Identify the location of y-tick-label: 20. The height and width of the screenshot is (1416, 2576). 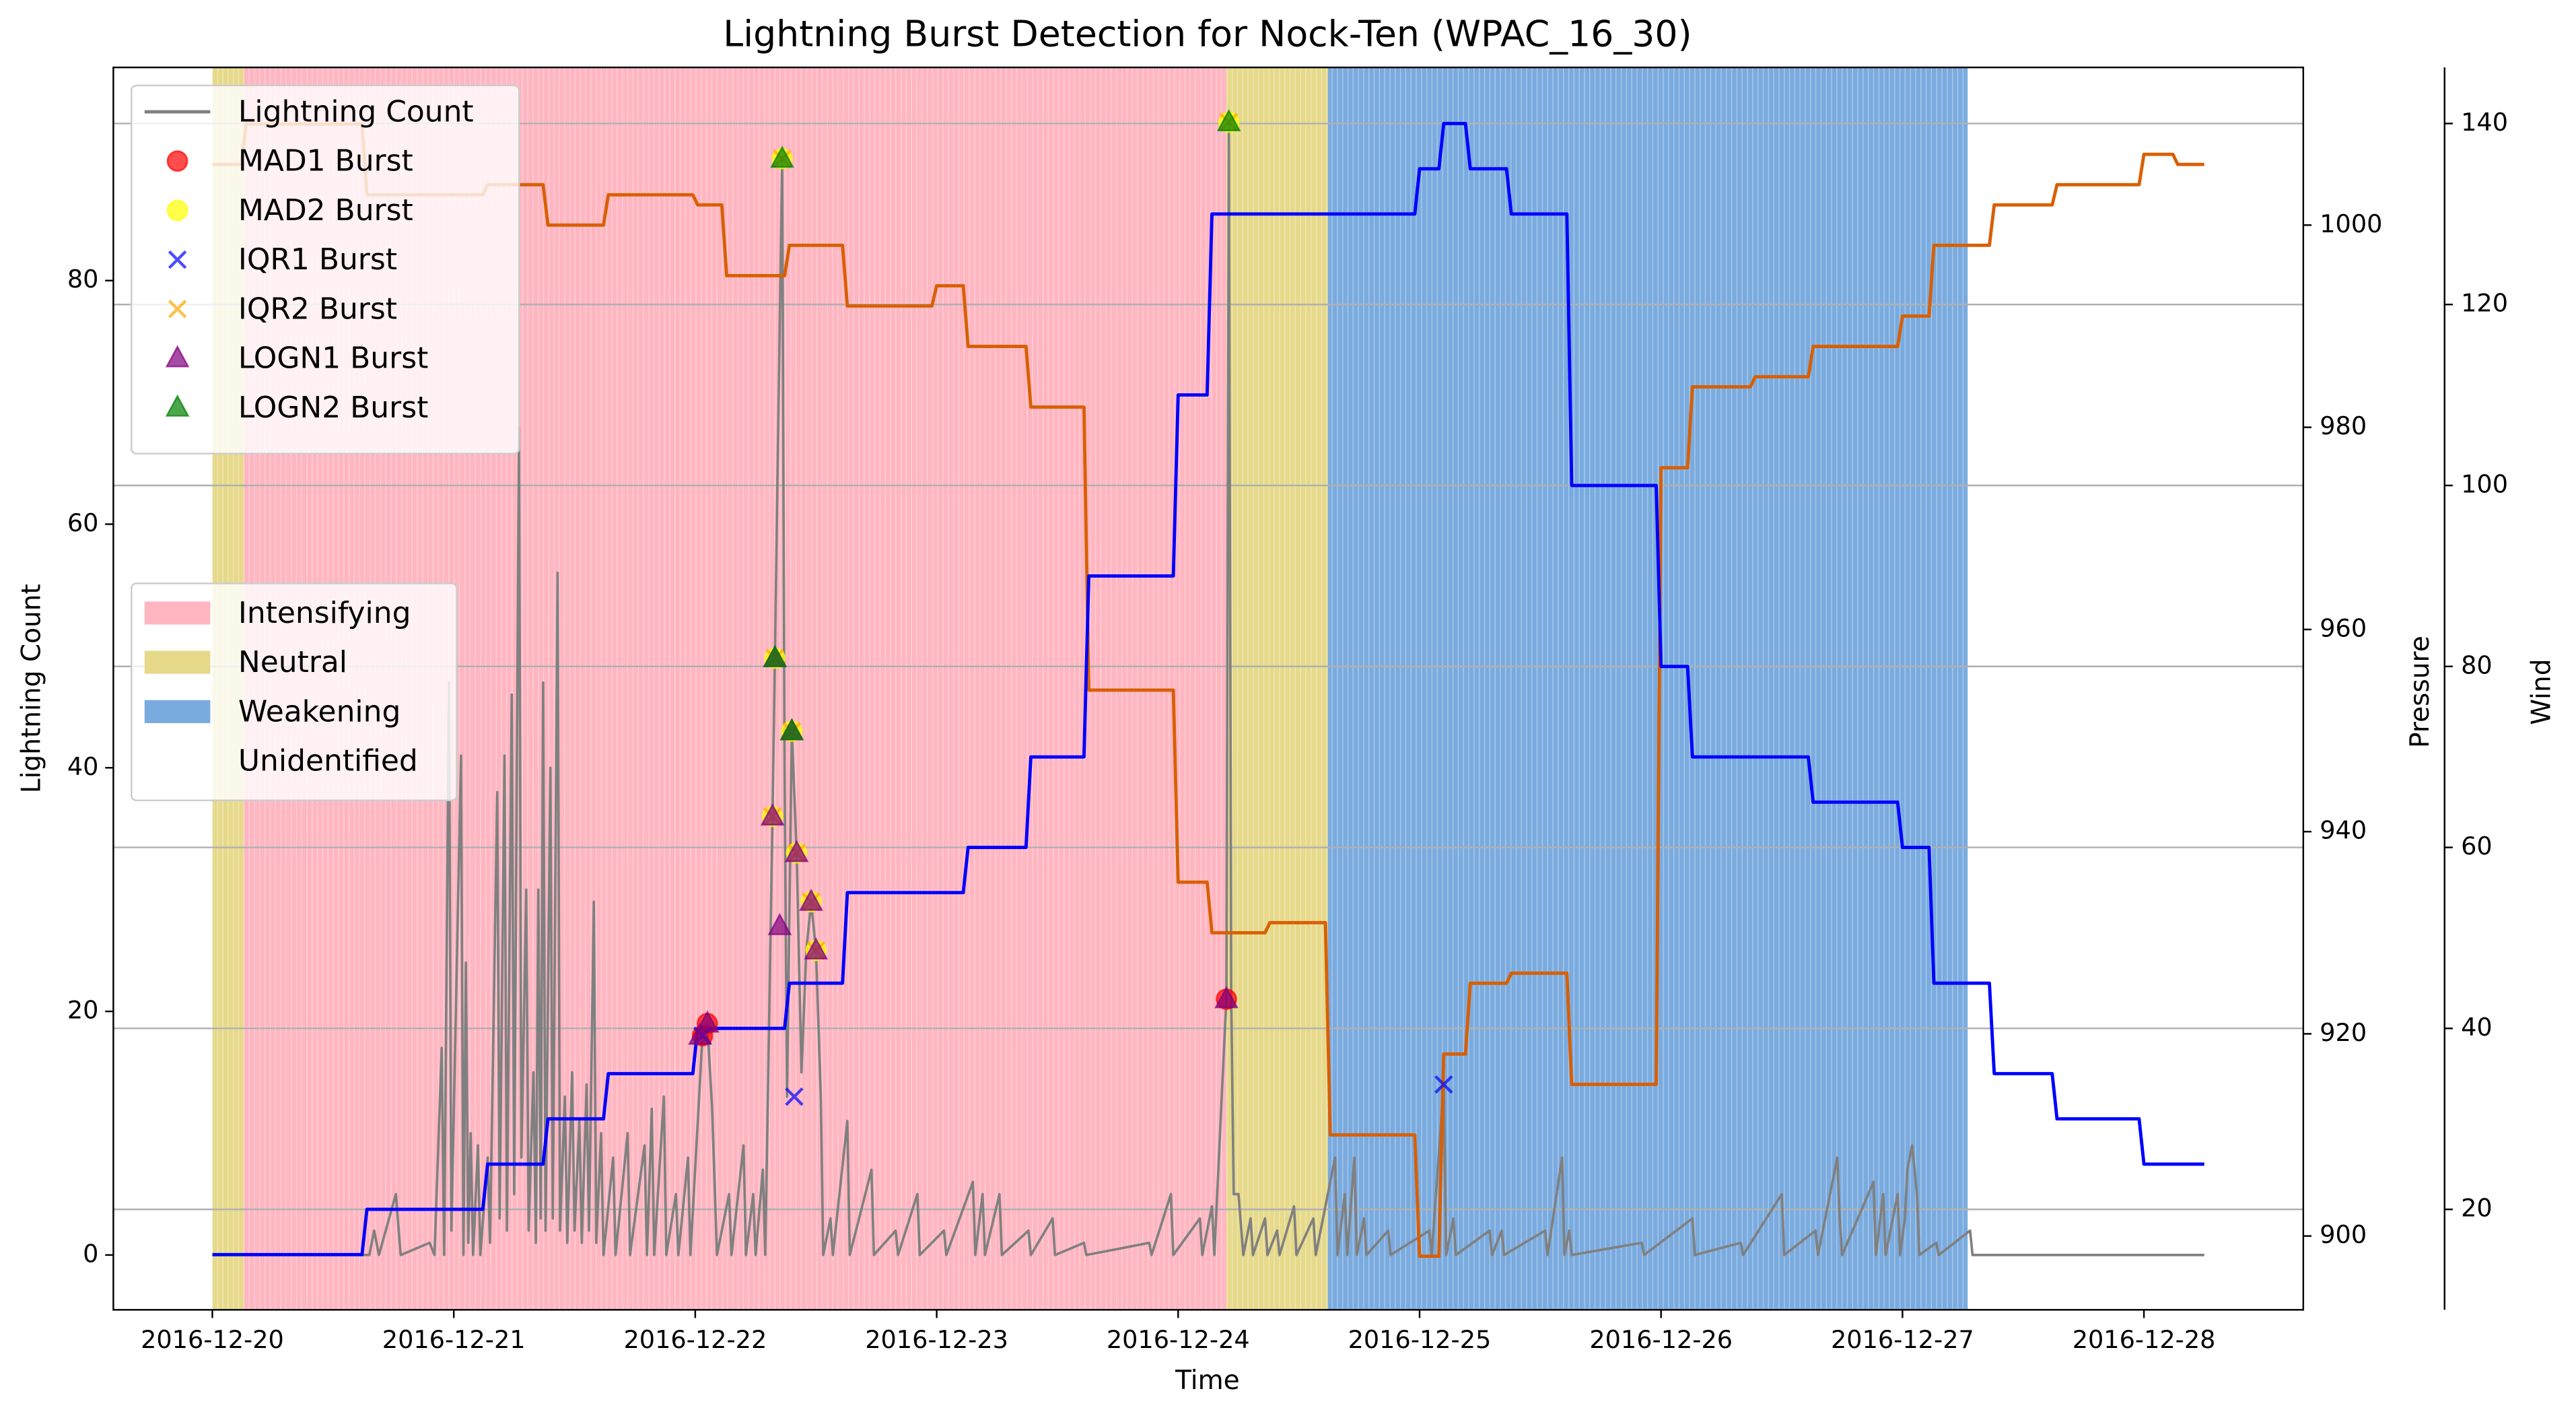
(83, 1010).